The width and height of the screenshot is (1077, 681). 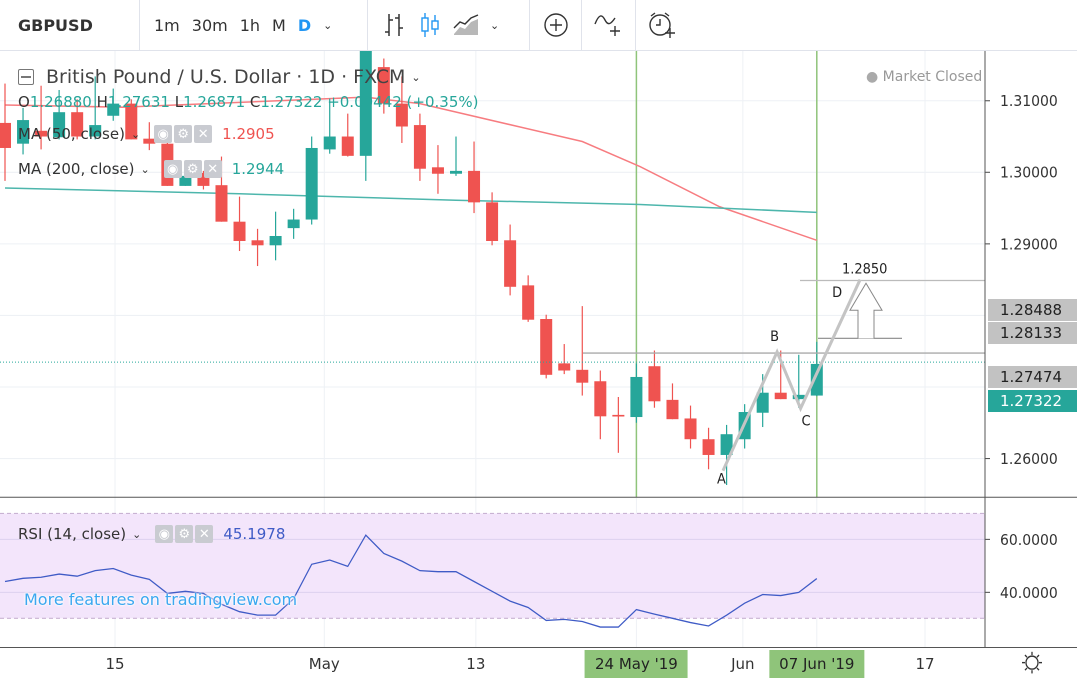 What do you see at coordinates (743, 664) in the screenshot?
I see `time-tick-label: Jun` at bounding box center [743, 664].